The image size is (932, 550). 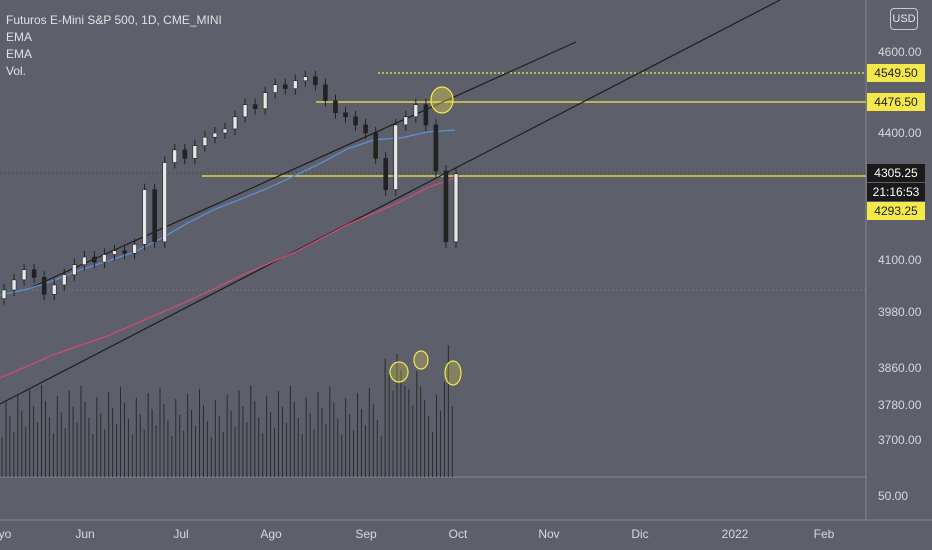 What do you see at coordinates (16, 71) in the screenshot?
I see `legend-volume: Vol.` at bounding box center [16, 71].